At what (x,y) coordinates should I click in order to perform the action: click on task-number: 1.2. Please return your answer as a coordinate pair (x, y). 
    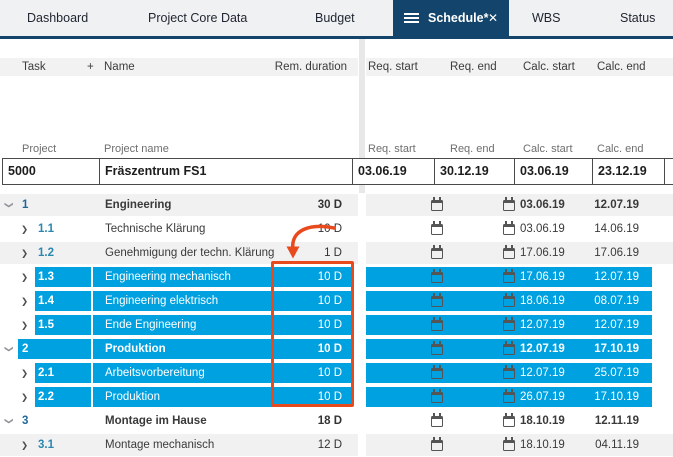
    Looking at the image, I should click on (46, 253).